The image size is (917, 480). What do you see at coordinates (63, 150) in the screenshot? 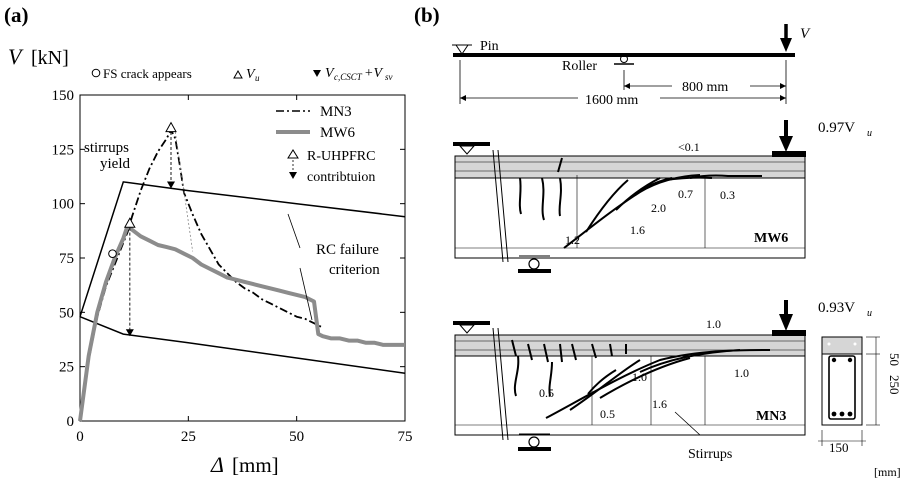
I see `y-tick-label: 125` at bounding box center [63, 150].